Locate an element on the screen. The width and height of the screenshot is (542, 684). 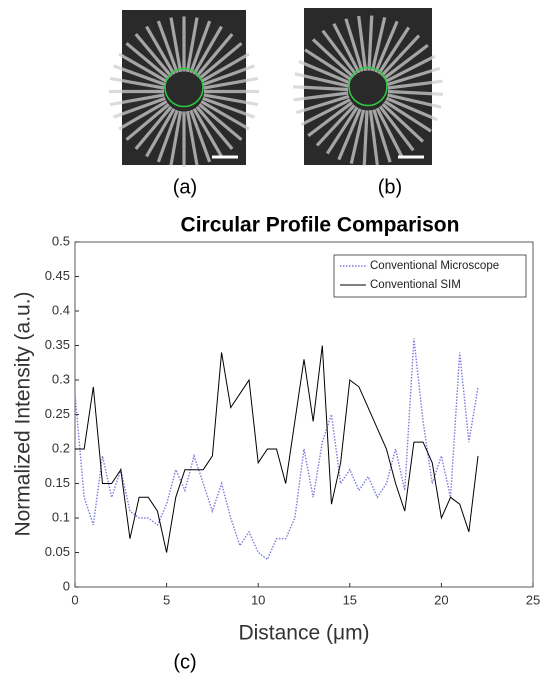
panel-label: (c) is located at coordinates (184, 662).